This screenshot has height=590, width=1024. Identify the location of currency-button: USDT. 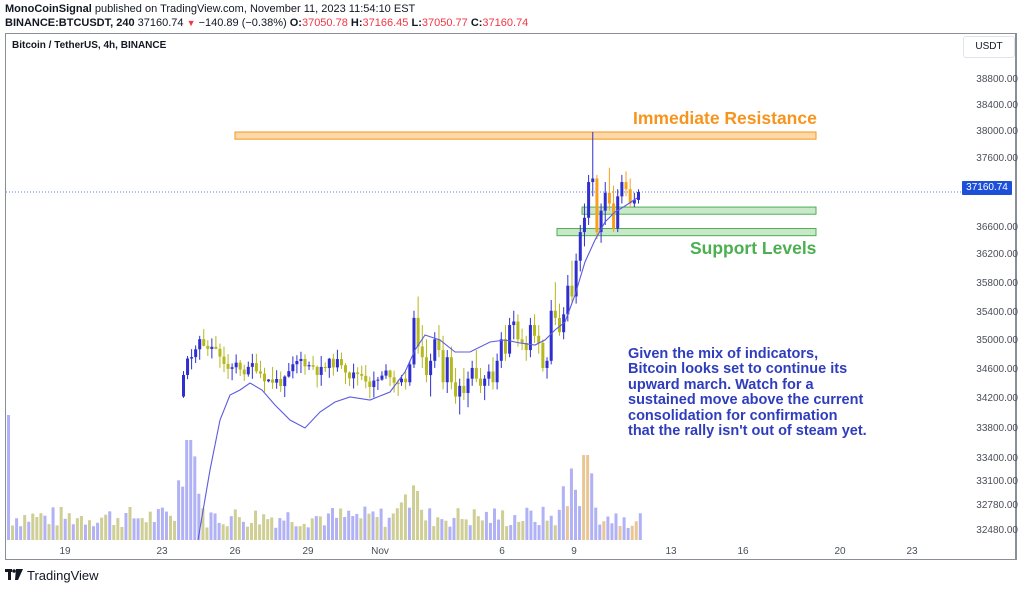
(989, 47).